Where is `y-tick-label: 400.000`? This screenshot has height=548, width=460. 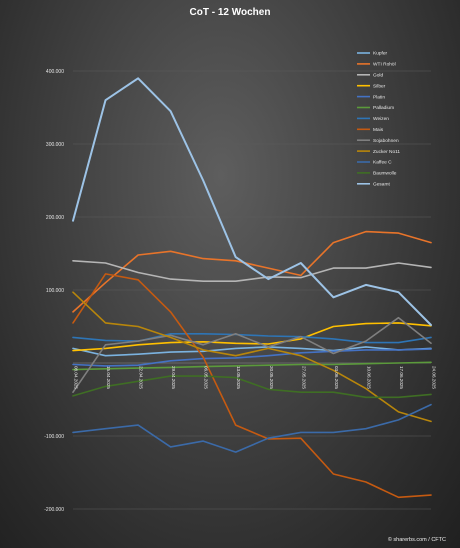 y-tick-label: 400.000 is located at coordinates (55, 72).